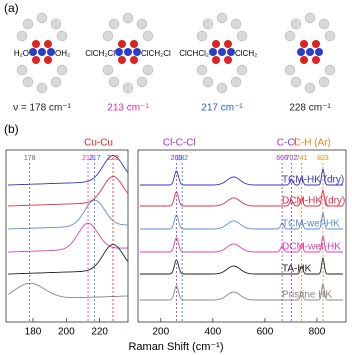 This screenshot has width=352, height=355. What do you see at coordinates (33, 332) in the screenshot?
I see `x-tick-label: 180` at bounding box center [33, 332].